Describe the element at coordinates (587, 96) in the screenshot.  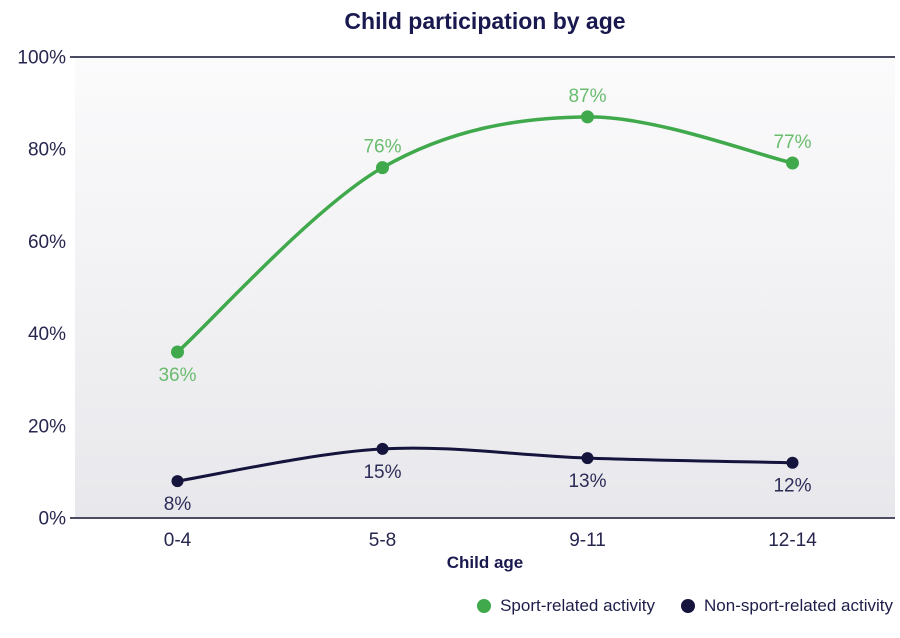
I see `data-label-series-0: 87%` at that location.